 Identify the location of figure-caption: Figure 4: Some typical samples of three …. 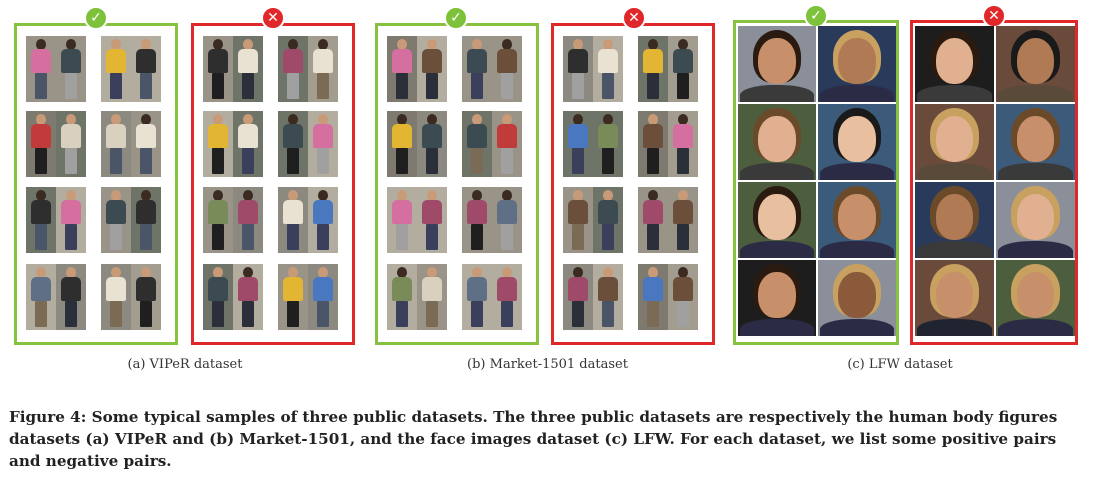
(533, 439).